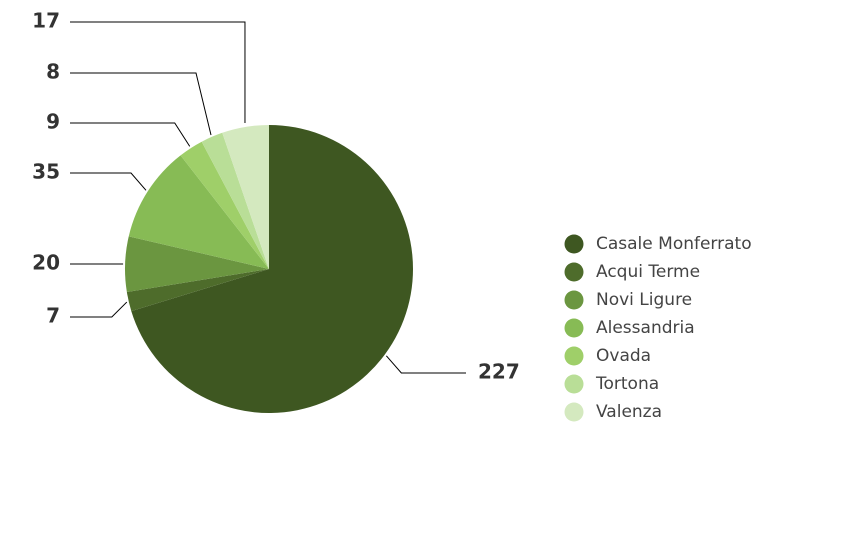 The height and width of the screenshot is (538, 852). I want to click on legend-item-casale-monferrato: Casale Monferrato, so click(658, 244).